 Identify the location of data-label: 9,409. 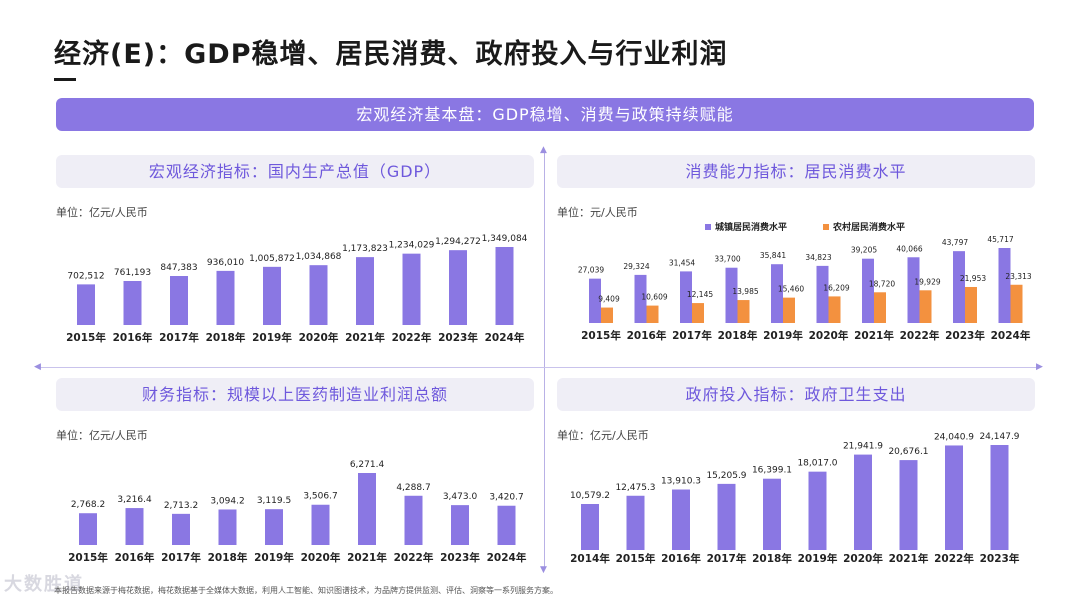
(609, 299).